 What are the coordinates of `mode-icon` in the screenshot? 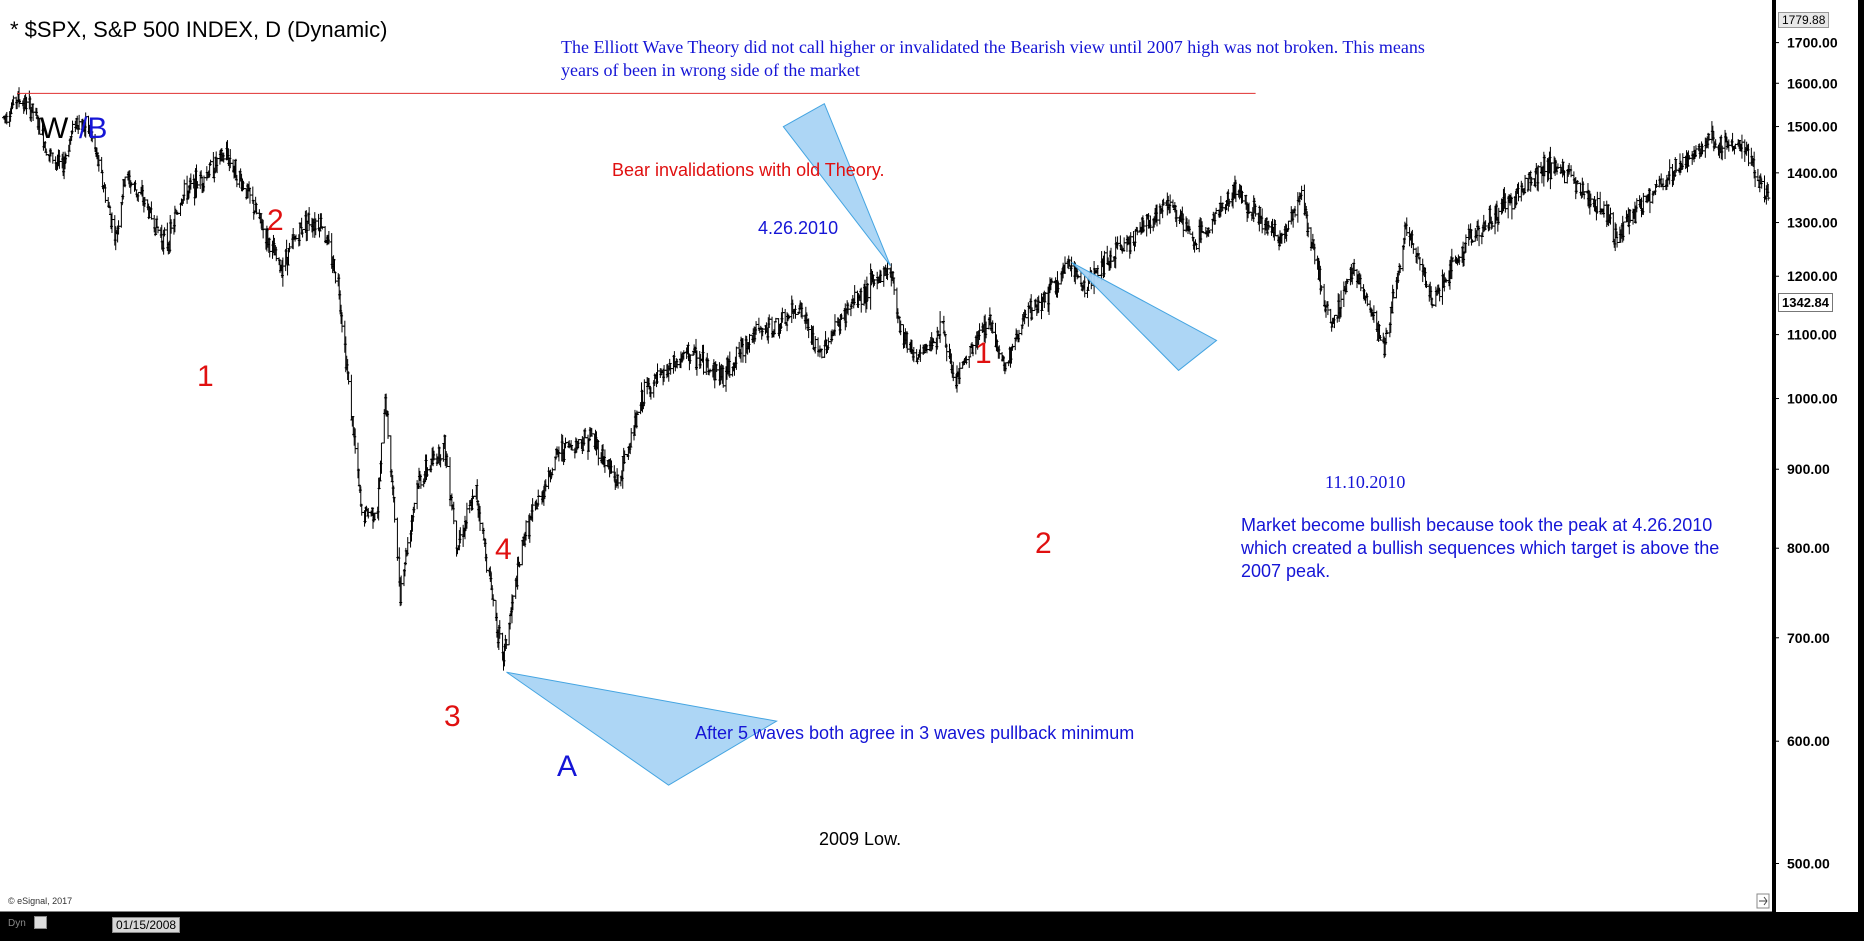 It's located at (40, 922).